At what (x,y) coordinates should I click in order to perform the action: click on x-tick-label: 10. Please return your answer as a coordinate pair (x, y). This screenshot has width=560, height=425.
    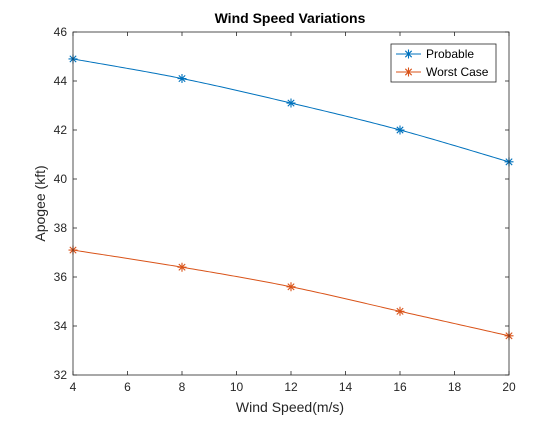
    Looking at the image, I should click on (237, 387).